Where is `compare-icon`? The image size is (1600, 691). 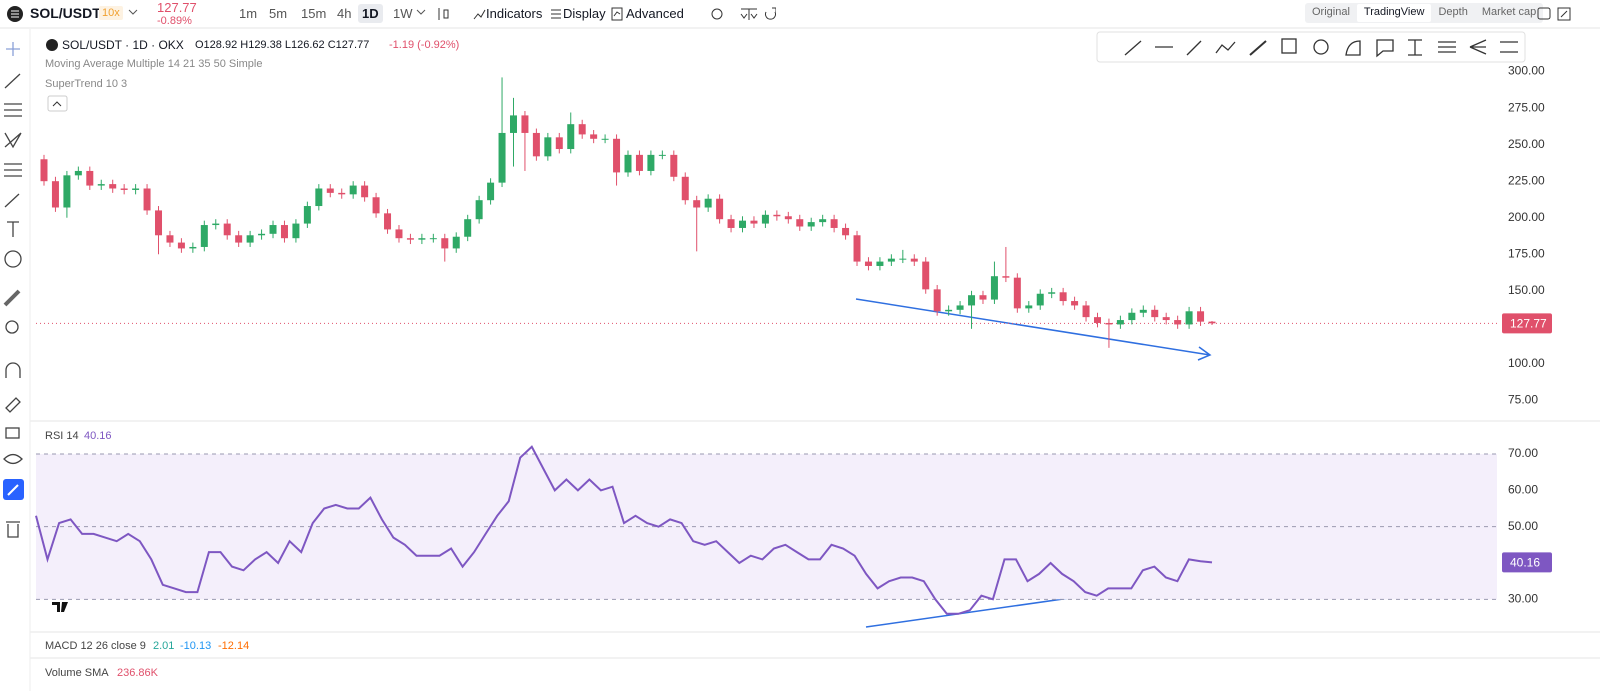
compare-icon is located at coordinates (749, 14).